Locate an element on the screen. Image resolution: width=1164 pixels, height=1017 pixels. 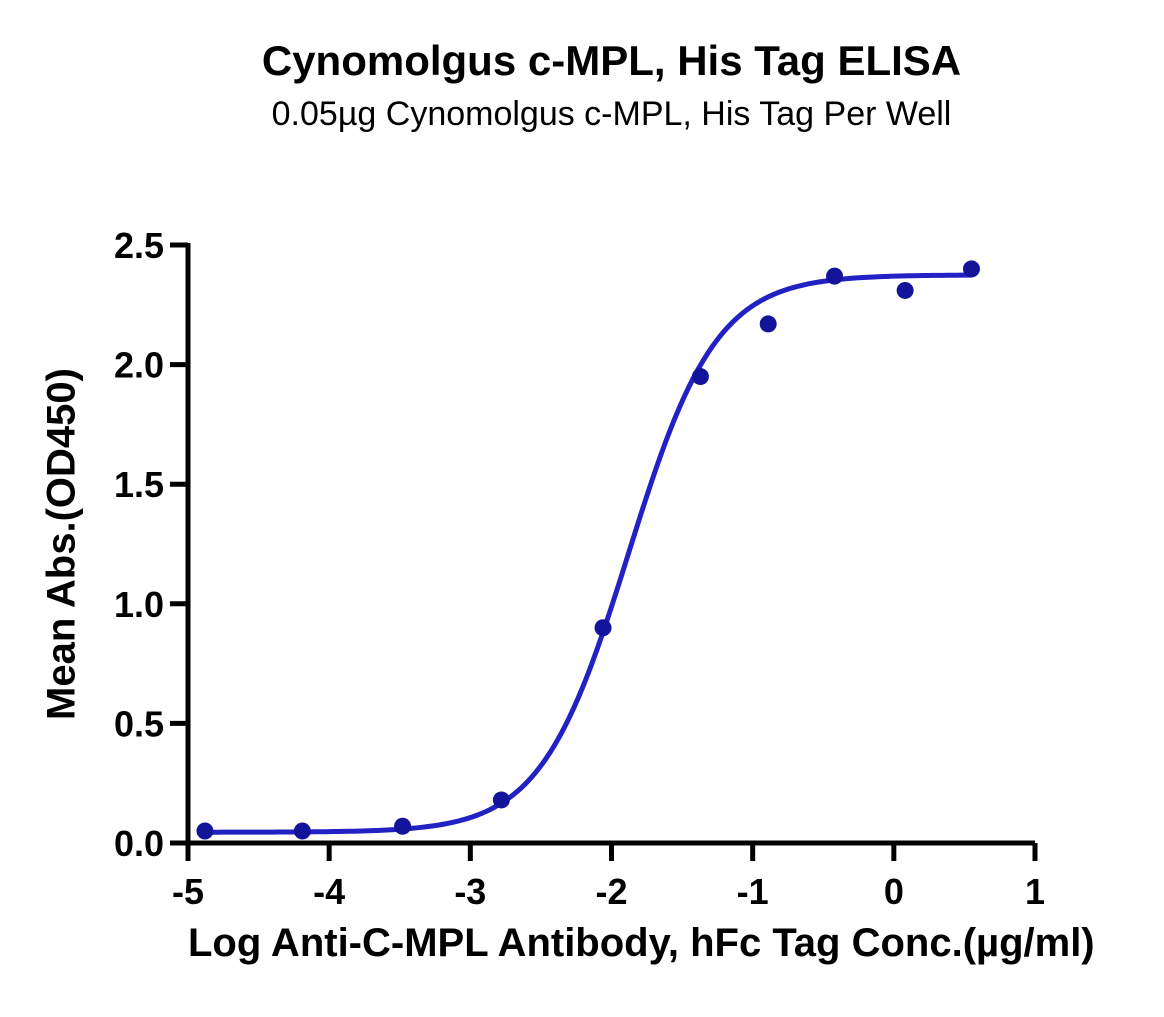
chart-title: Cynomolgus c-MPL, His Tag ELISA is located at coordinates (611, 60).